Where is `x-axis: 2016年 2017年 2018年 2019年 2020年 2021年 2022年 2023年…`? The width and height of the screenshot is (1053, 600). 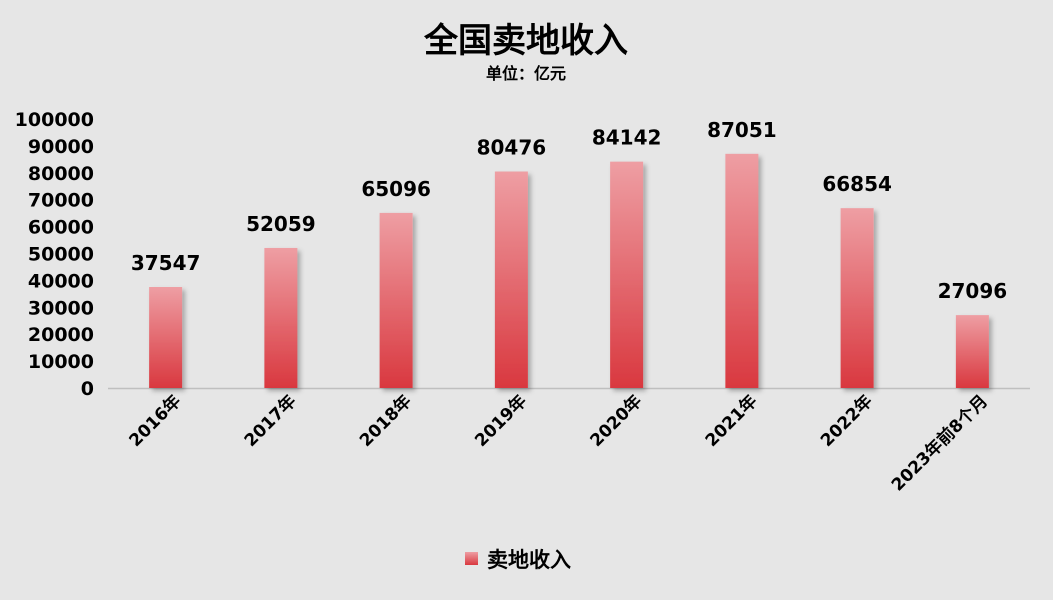
x-axis: 2016年 2017年 2018年 2019年 2020年 2021年 2022年 2023年… is located at coordinates (558, 443).